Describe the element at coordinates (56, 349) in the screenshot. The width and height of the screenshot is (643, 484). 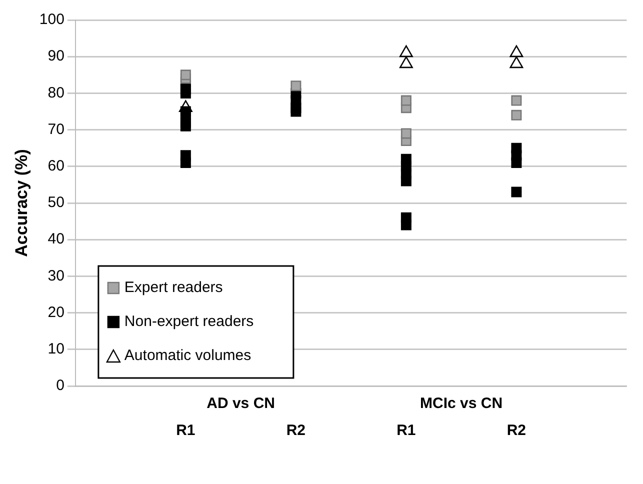
I see `y-tick-label: 10` at that location.